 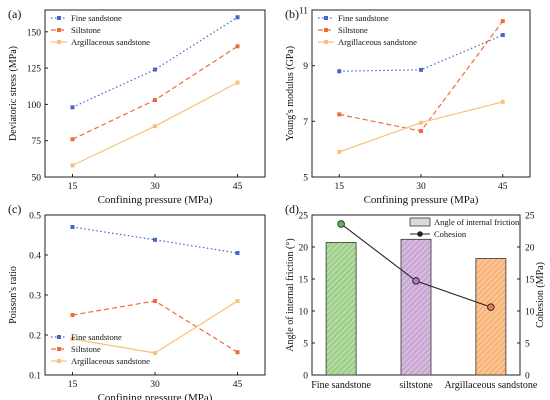 What do you see at coordinates (73, 187) in the screenshot?
I see `chart-1-xtick-label: 15` at bounding box center [73, 187].